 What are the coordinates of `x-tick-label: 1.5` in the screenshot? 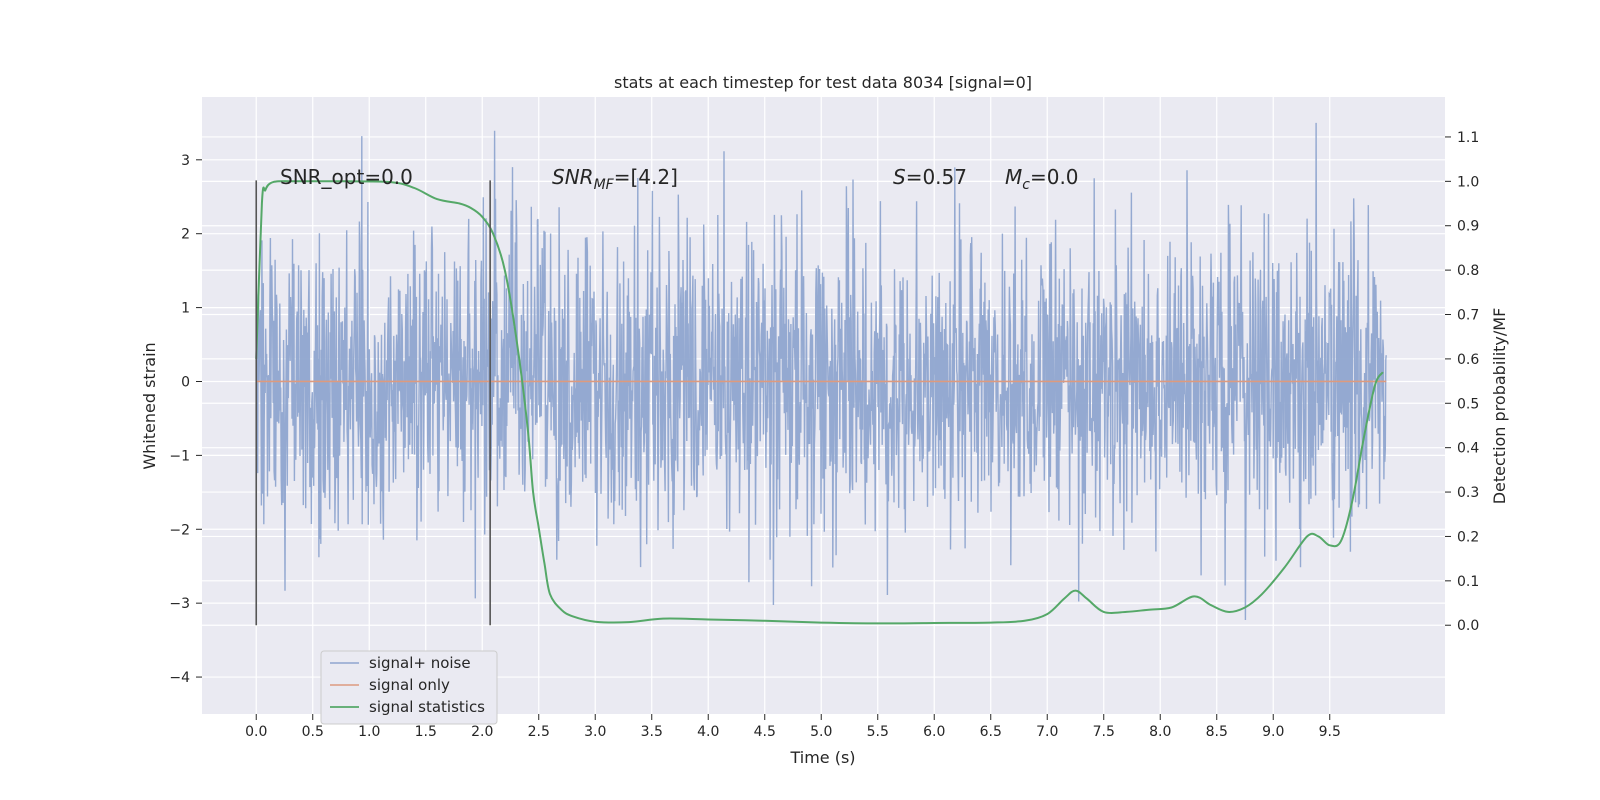 It's located at (426, 732).